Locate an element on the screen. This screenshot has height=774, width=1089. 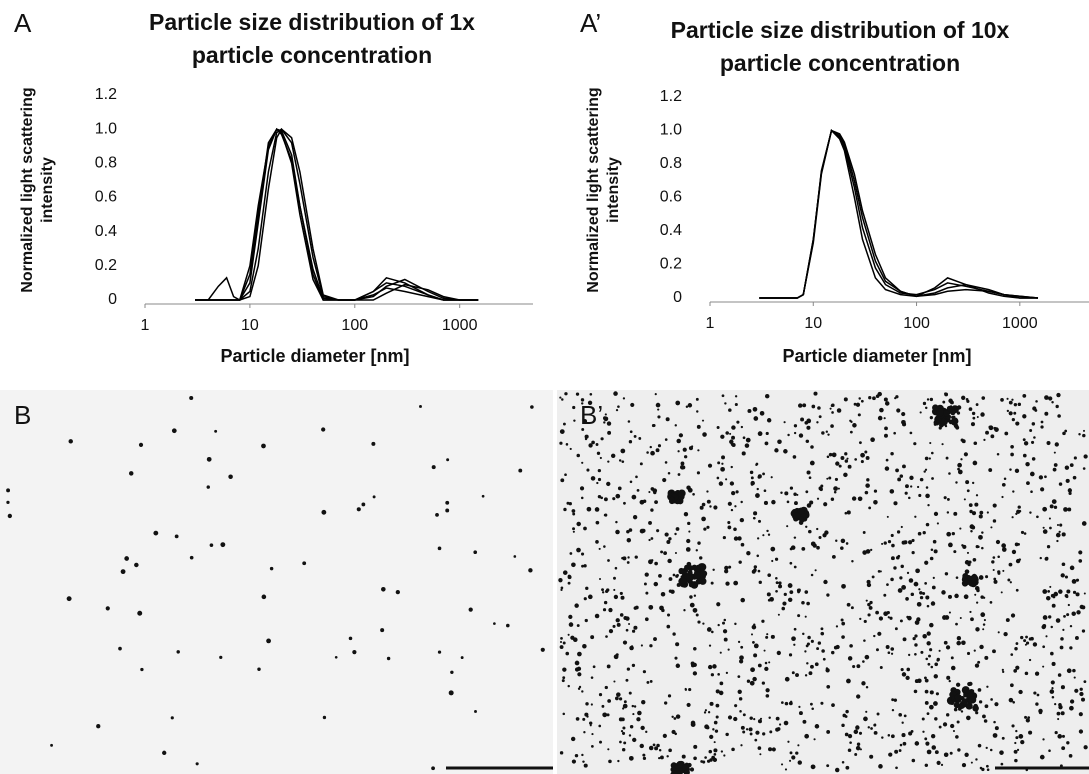
y-tick-label: 0.8 is located at coordinates (671, 163).